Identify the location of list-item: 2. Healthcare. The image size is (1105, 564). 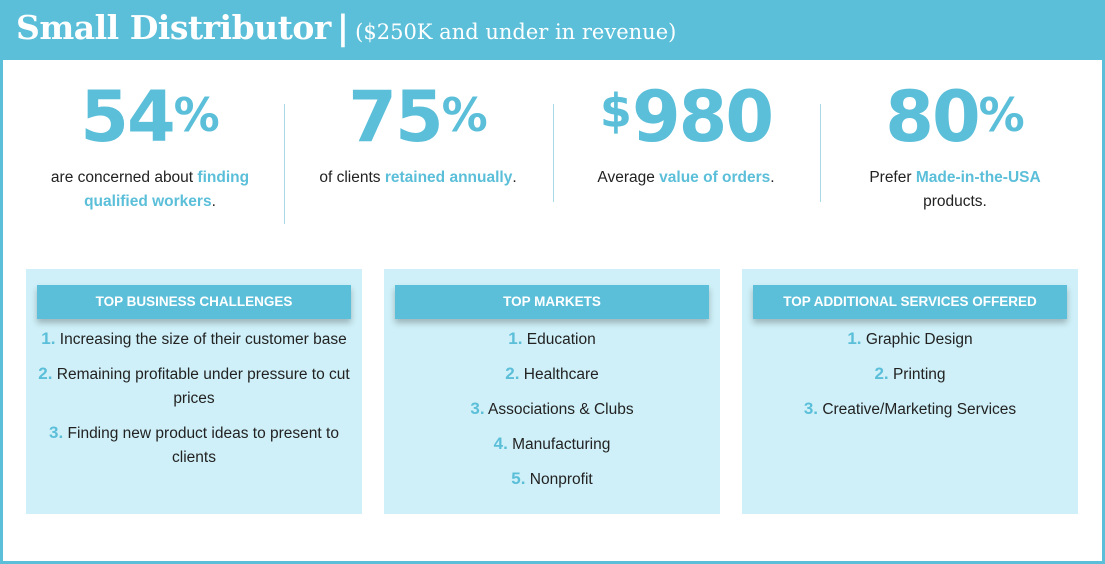
(552, 373).